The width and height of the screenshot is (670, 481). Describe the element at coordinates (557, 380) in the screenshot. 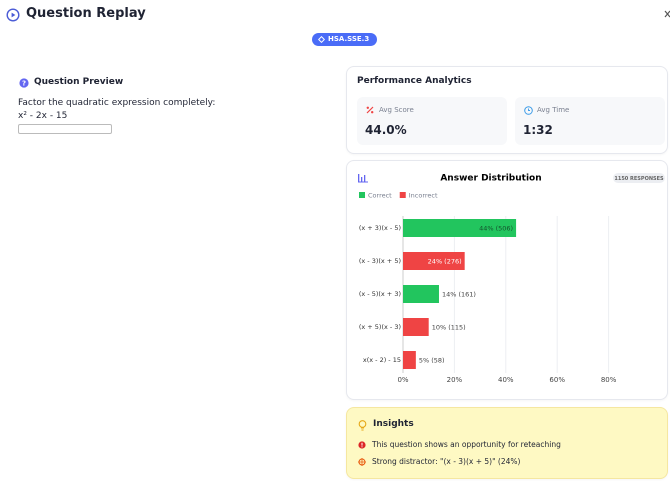

I see `x-tick-label: 60%` at that location.